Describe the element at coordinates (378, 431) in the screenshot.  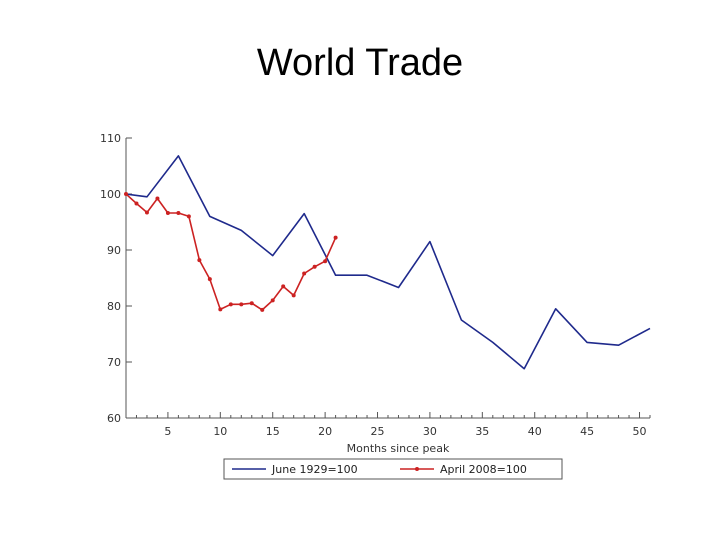
I see `x-tick-label: 25` at that location.